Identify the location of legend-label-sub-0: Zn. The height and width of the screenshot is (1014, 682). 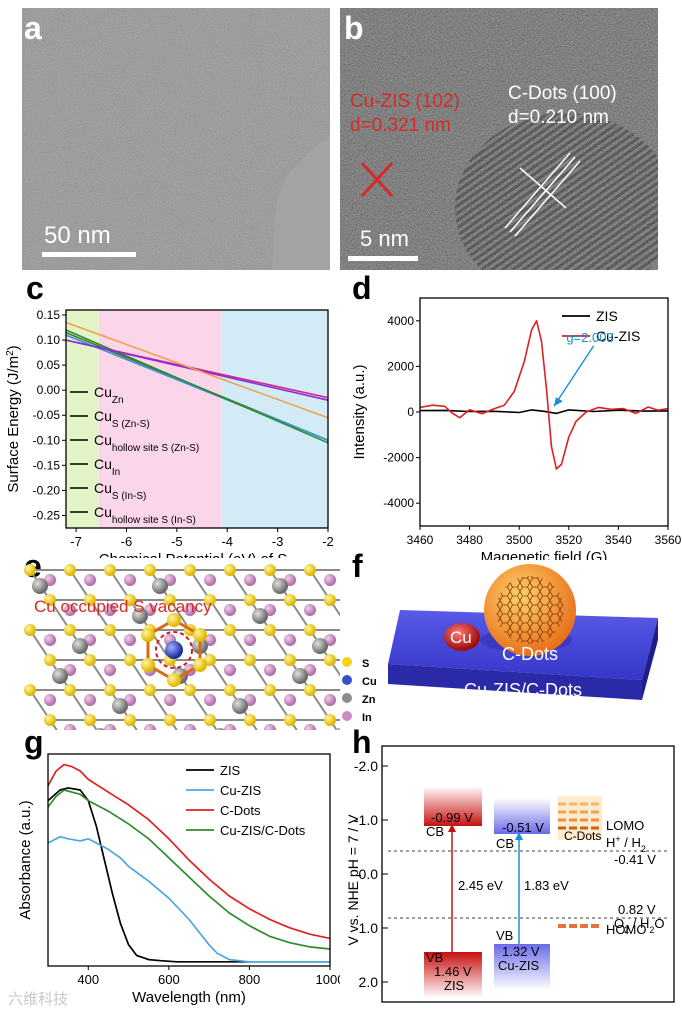
(118, 400).